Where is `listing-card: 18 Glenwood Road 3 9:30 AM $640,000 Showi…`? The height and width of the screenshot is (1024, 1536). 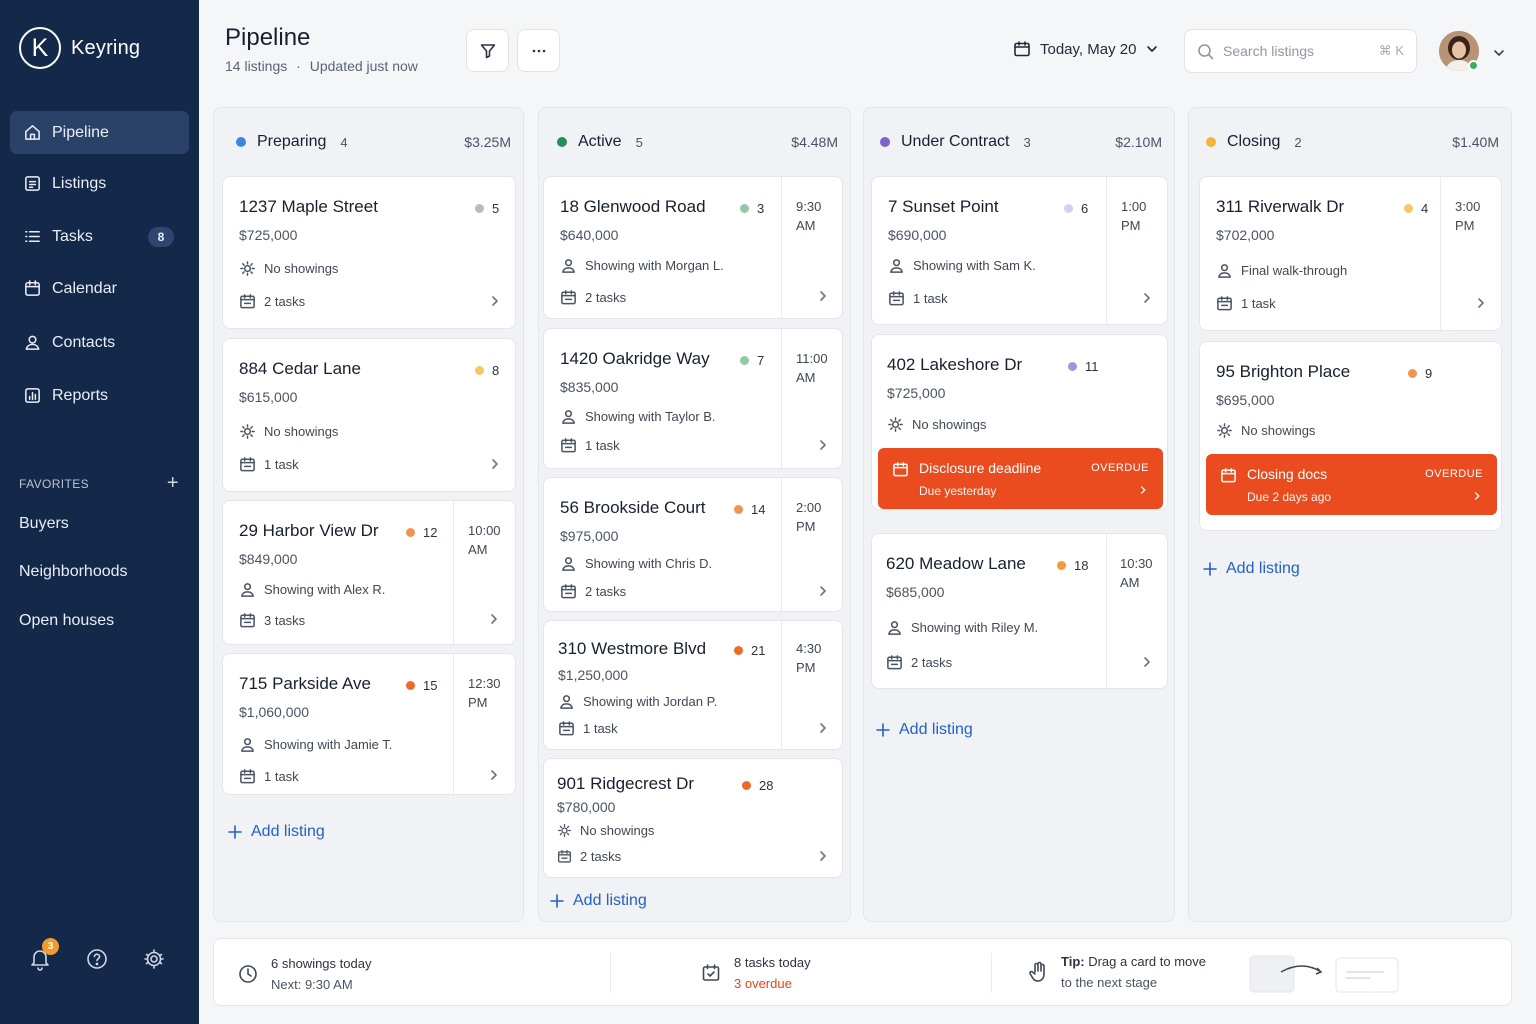
listing-card: 18 Glenwood Road 3 9:30 AM $640,000 Showi… is located at coordinates (693, 248).